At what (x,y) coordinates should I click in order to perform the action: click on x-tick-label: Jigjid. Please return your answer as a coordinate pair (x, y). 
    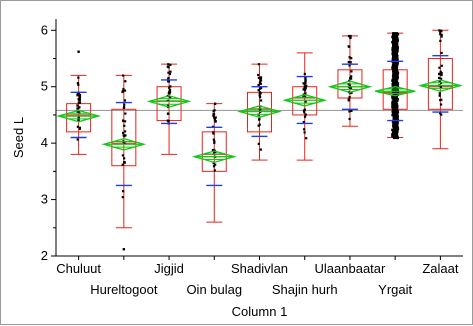
    Looking at the image, I should click on (169, 268).